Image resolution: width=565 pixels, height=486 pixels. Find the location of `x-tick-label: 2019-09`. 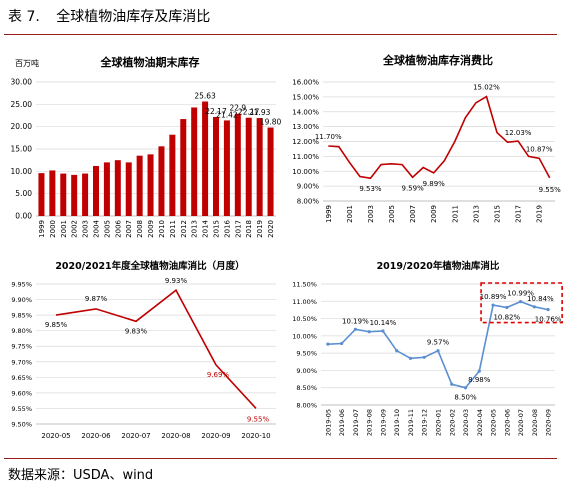

x-tick-label: 2019-09 is located at coordinates (383, 422).